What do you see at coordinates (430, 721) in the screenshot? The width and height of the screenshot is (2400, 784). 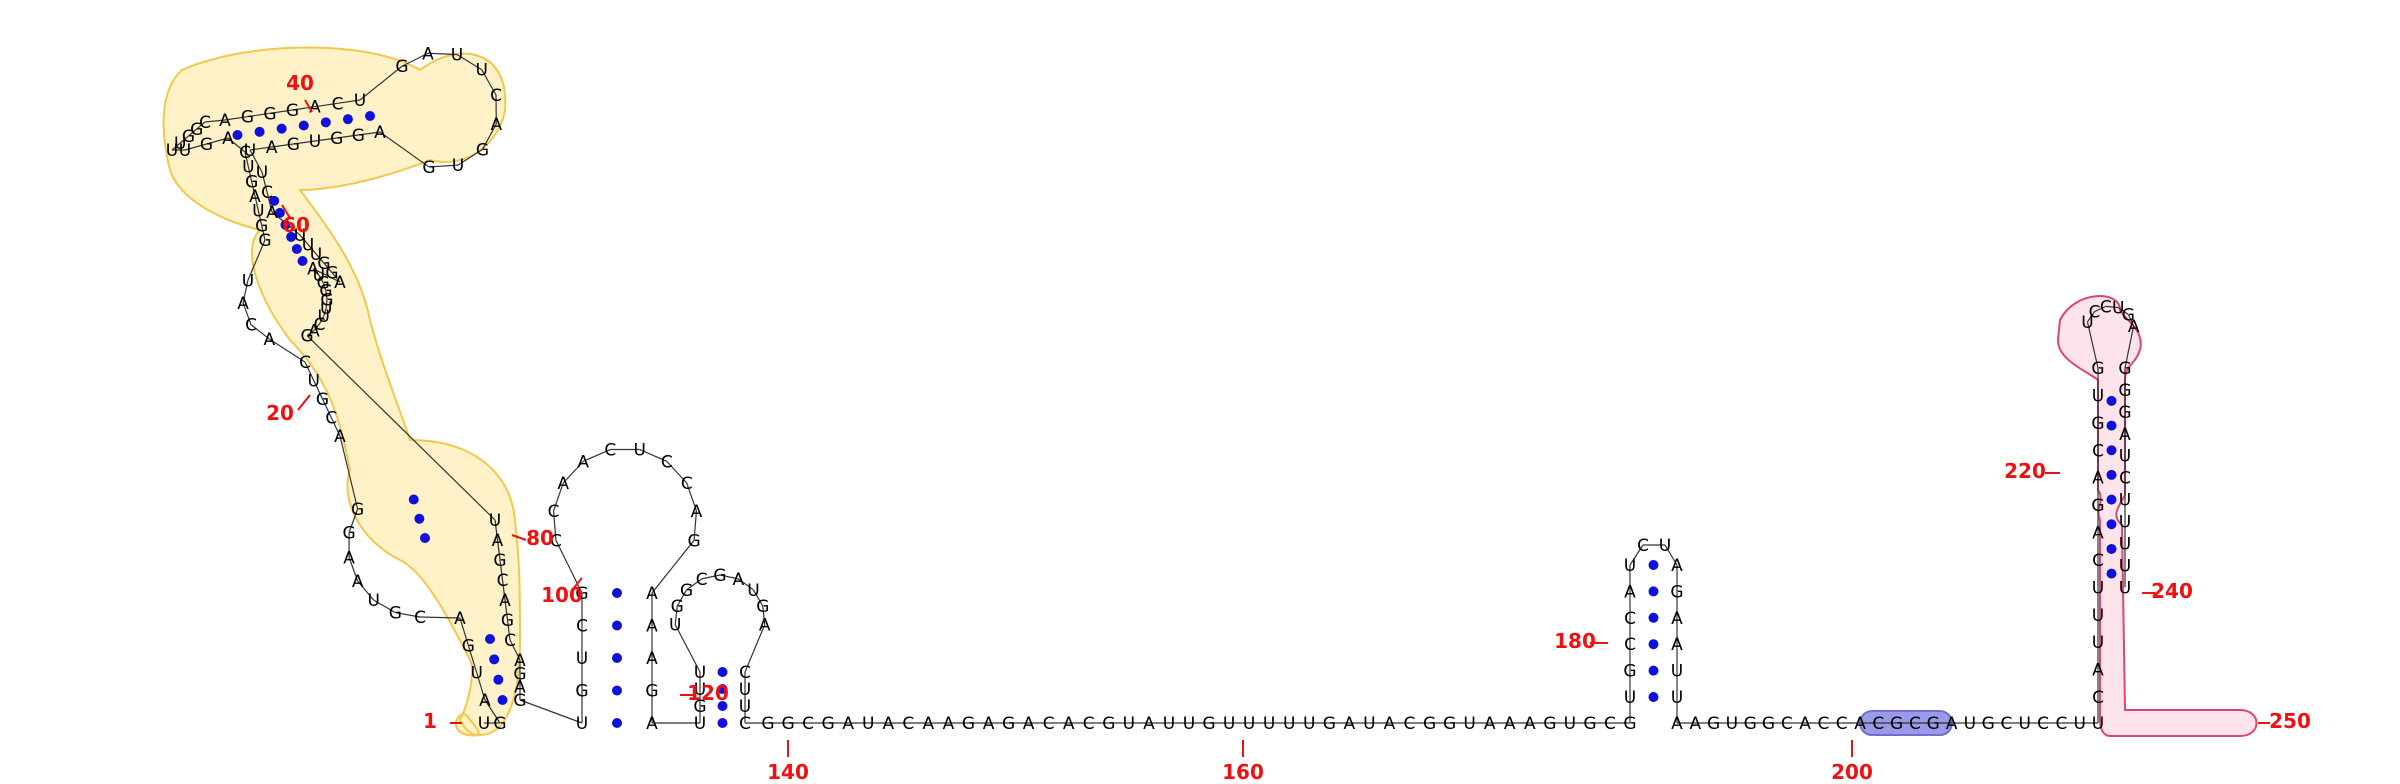 I see `position-label: 1` at bounding box center [430, 721].